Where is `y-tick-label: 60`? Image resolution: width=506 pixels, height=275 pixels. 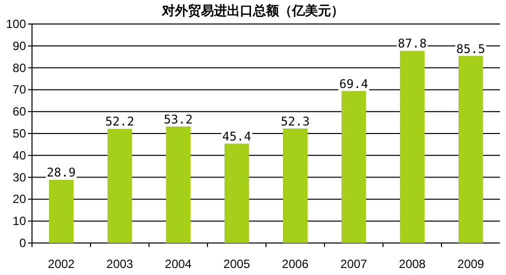
y-tick-label: 60 is located at coordinates (19, 111).